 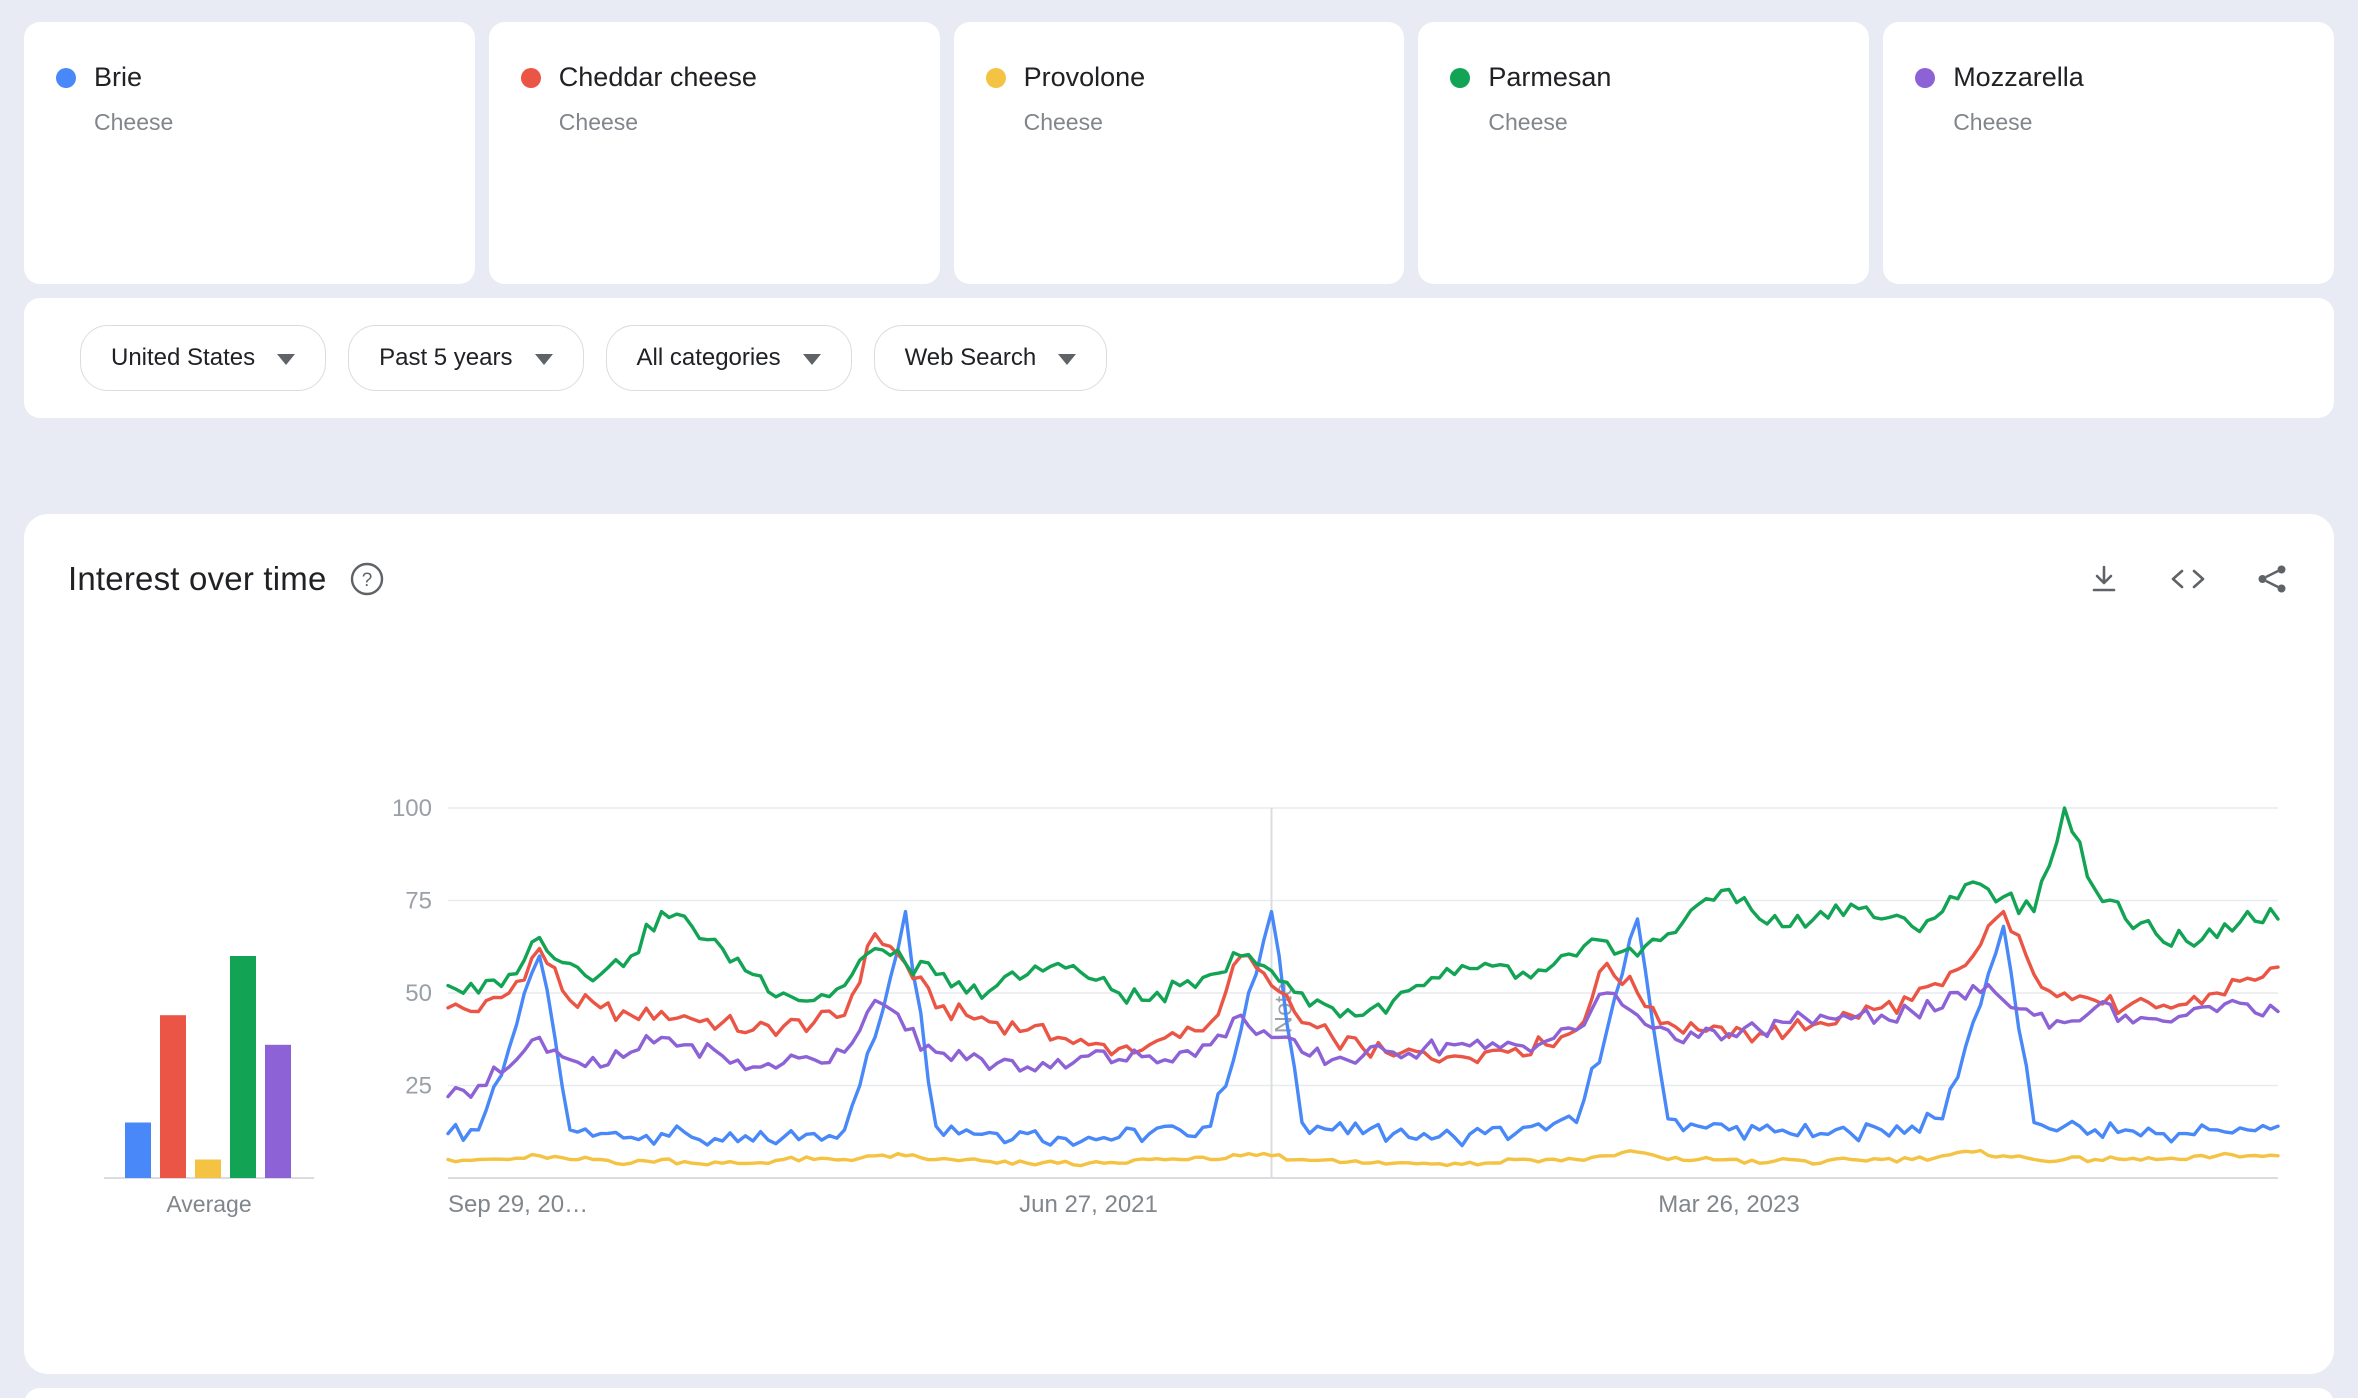 What do you see at coordinates (1179, 153) in the screenshot?
I see `term-card-provolone: Provolone Cheese` at bounding box center [1179, 153].